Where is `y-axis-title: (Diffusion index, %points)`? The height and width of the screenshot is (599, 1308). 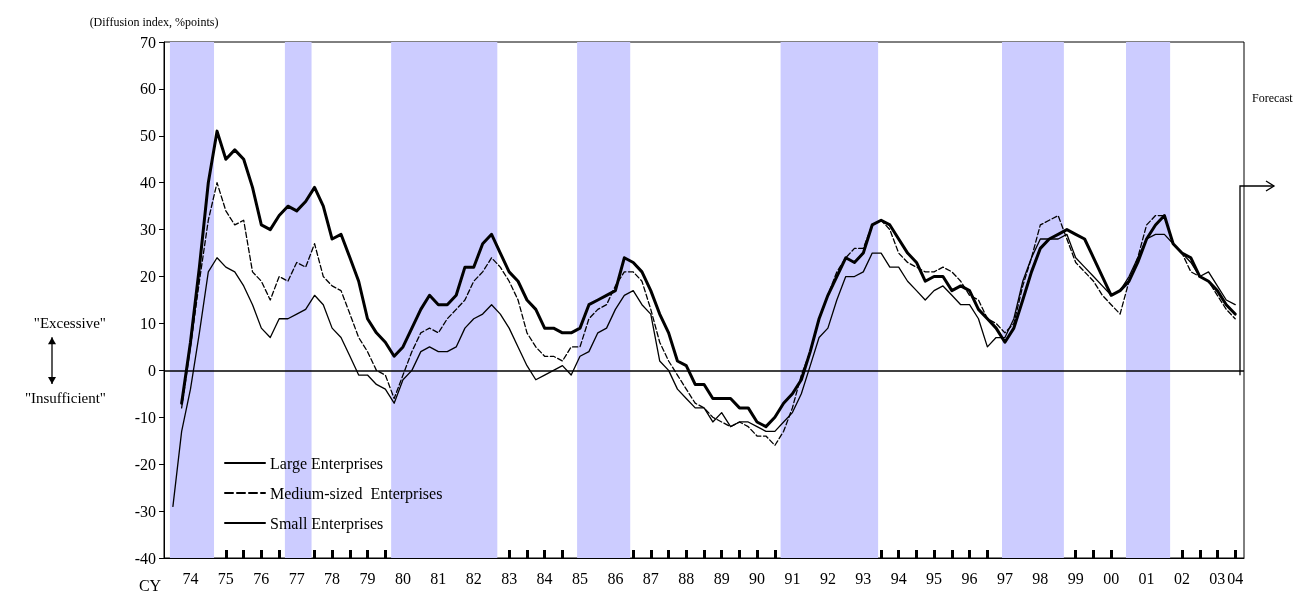 y-axis-title: (Diffusion index, %points) is located at coordinates (154, 22).